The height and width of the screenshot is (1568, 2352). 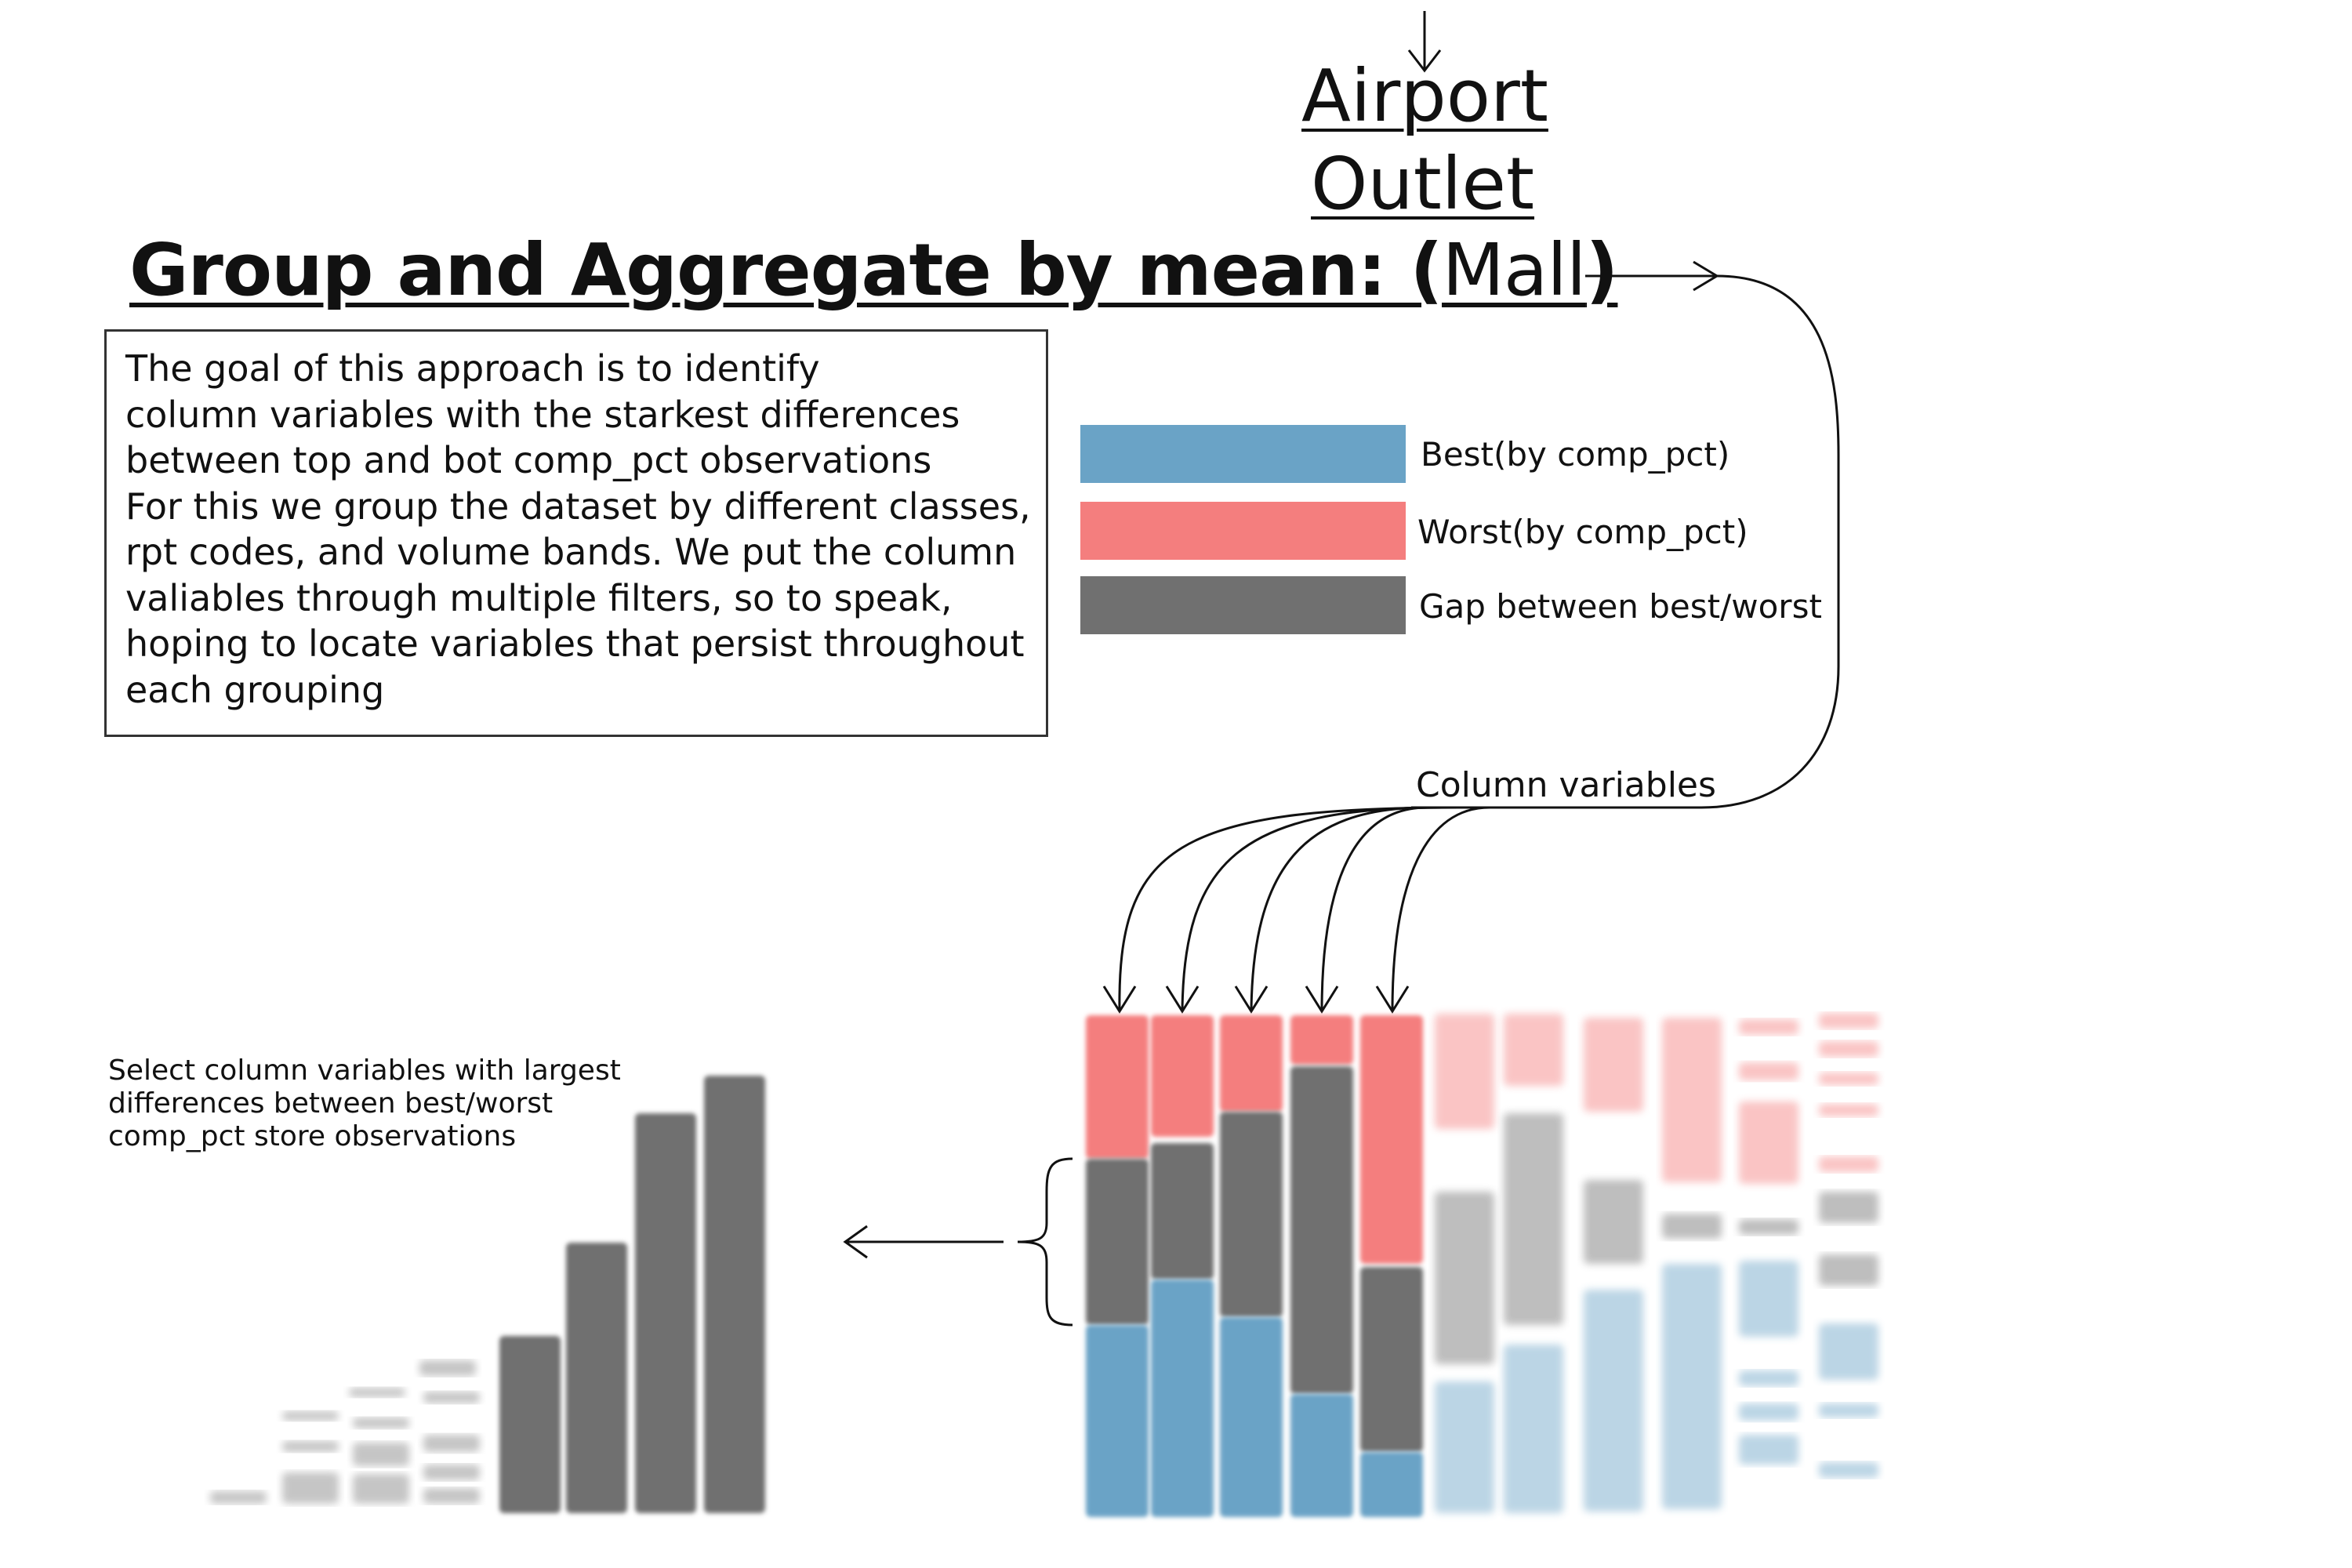 I want to click on title-alt-outlet: Outlet, so click(x=1423, y=184).